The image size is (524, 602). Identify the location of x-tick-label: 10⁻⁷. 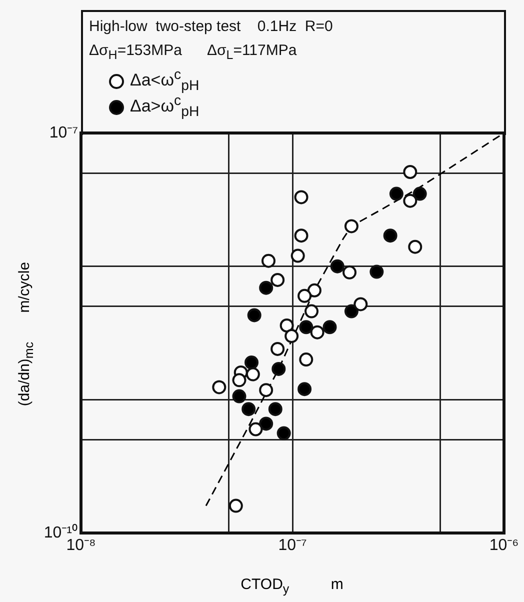
(292, 545).